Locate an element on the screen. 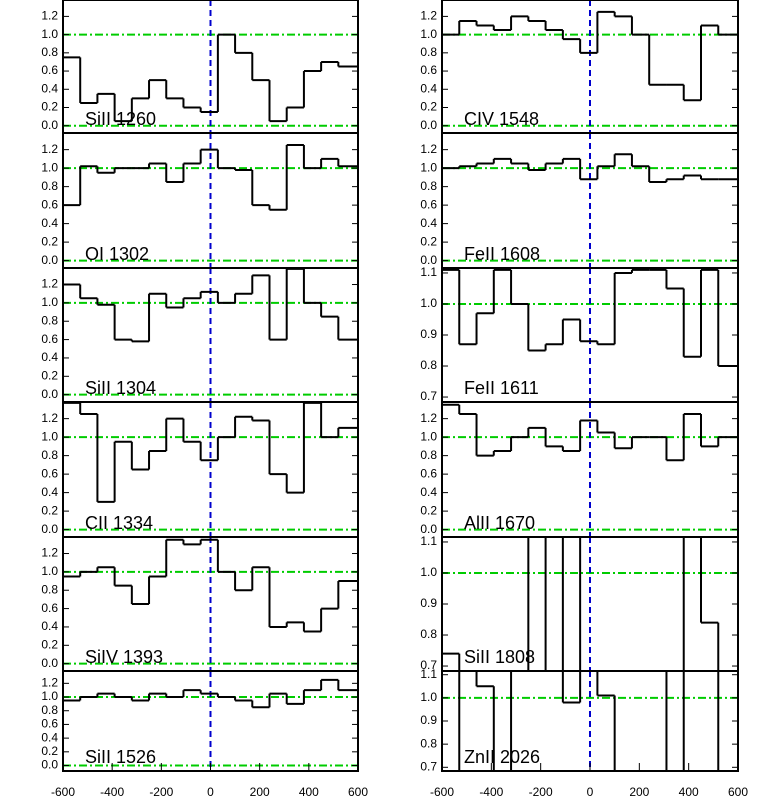 This screenshot has height=807, width=761. panel-label: AlII 1670 is located at coordinates (499, 523).